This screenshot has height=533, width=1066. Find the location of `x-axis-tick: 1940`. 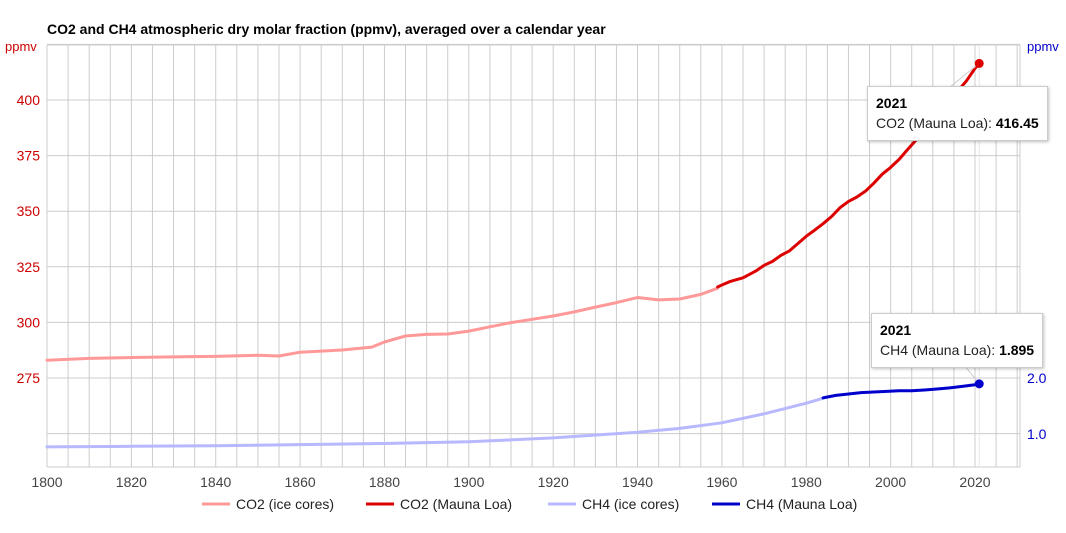

x-axis-tick: 1940 is located at coordinates (637, 482).